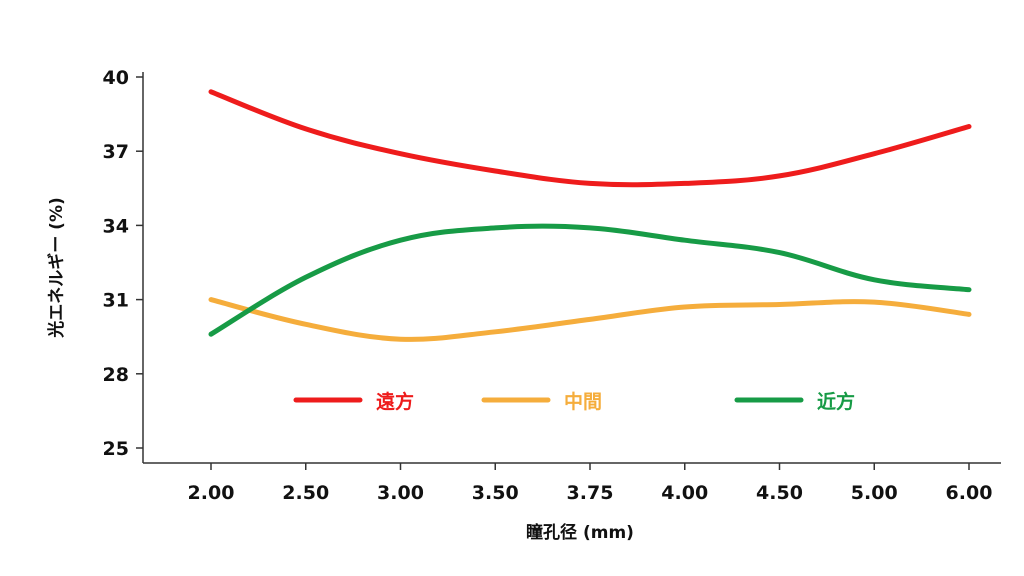 Image resolution: width=1024 pixels, height=576 pixels. What do you see at coordinates (305, 493) in the screenshot?
I see `x-tick-label: 2.50` at bounding box center [305, 493].